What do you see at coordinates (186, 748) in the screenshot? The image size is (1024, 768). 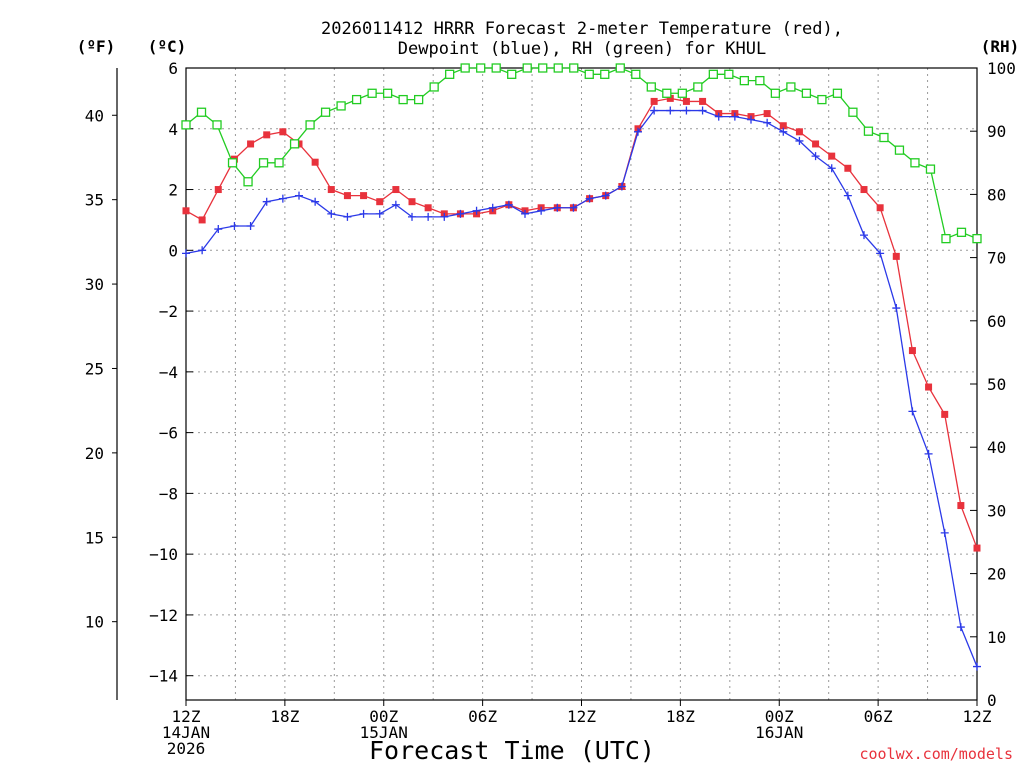 I see `x-tick-label: 2026` at bounding box center [186, 748].